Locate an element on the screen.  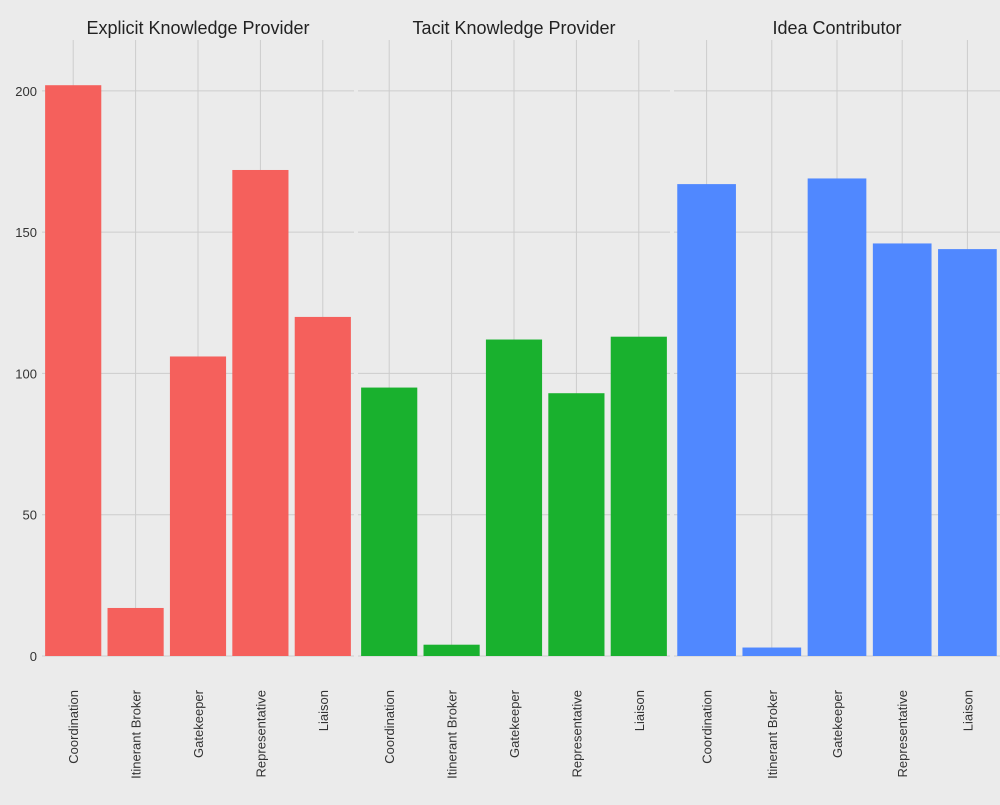
y-tick-label: 0 is located at coordinates (33, 656).